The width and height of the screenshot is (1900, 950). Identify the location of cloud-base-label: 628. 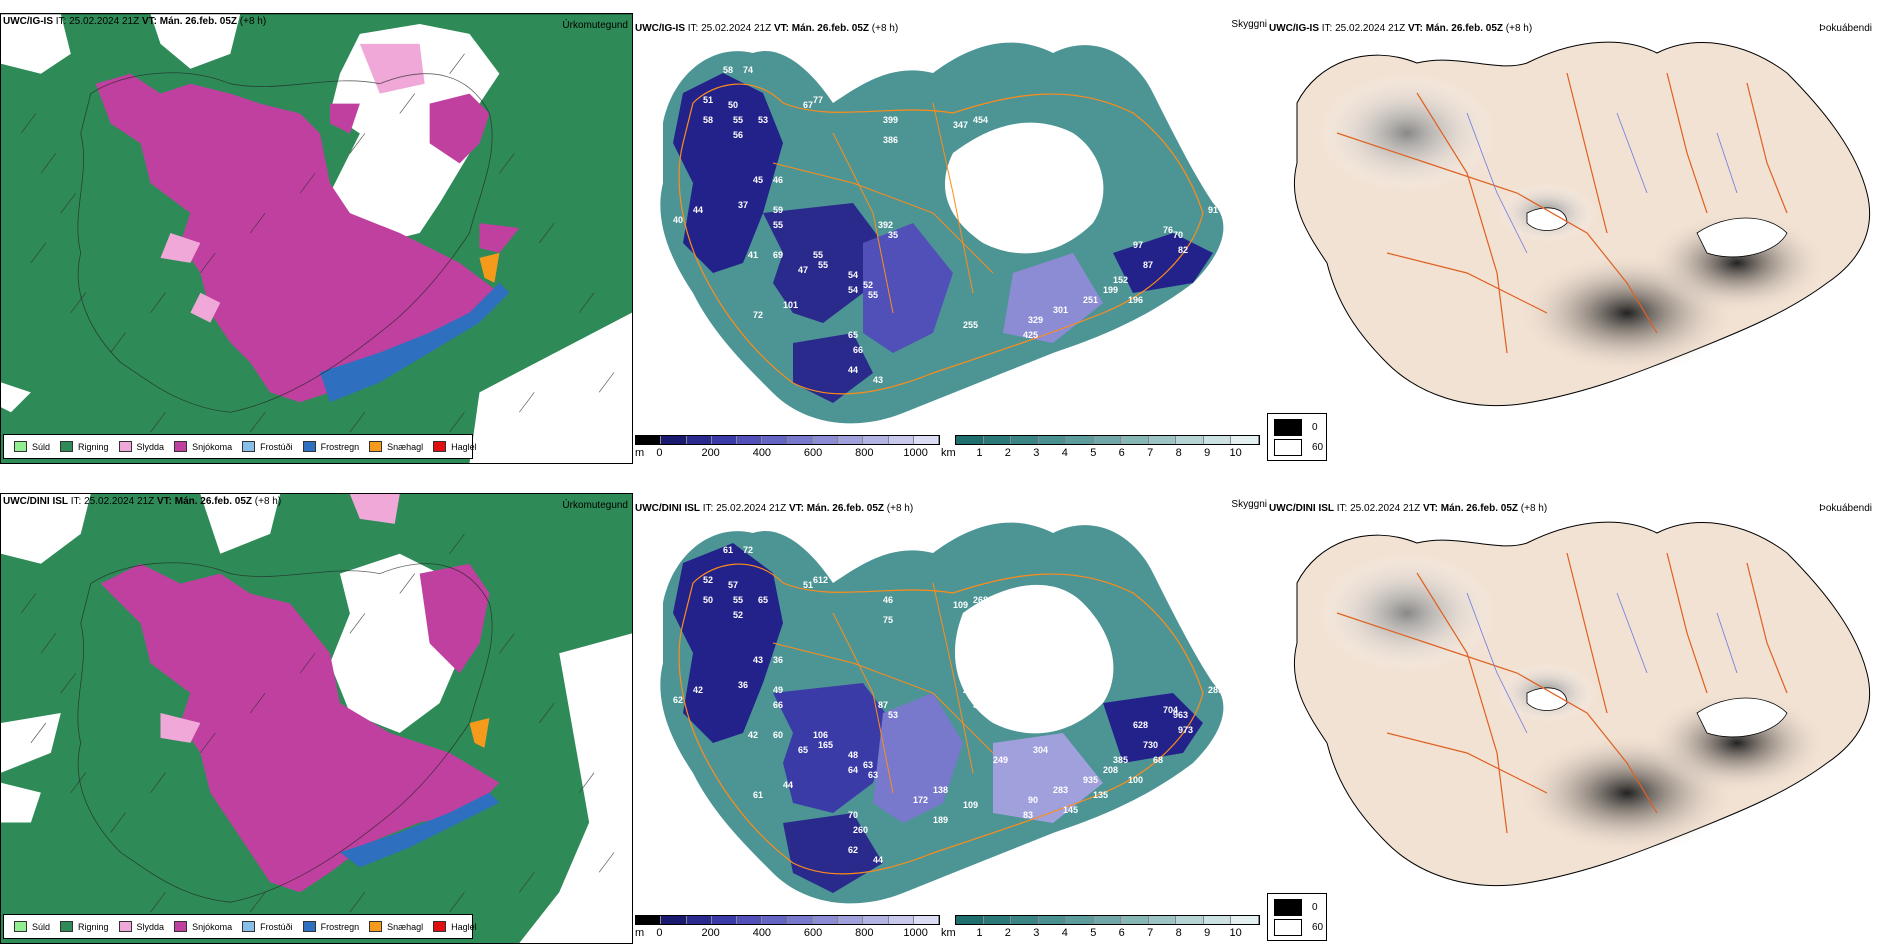
(1140, 725).